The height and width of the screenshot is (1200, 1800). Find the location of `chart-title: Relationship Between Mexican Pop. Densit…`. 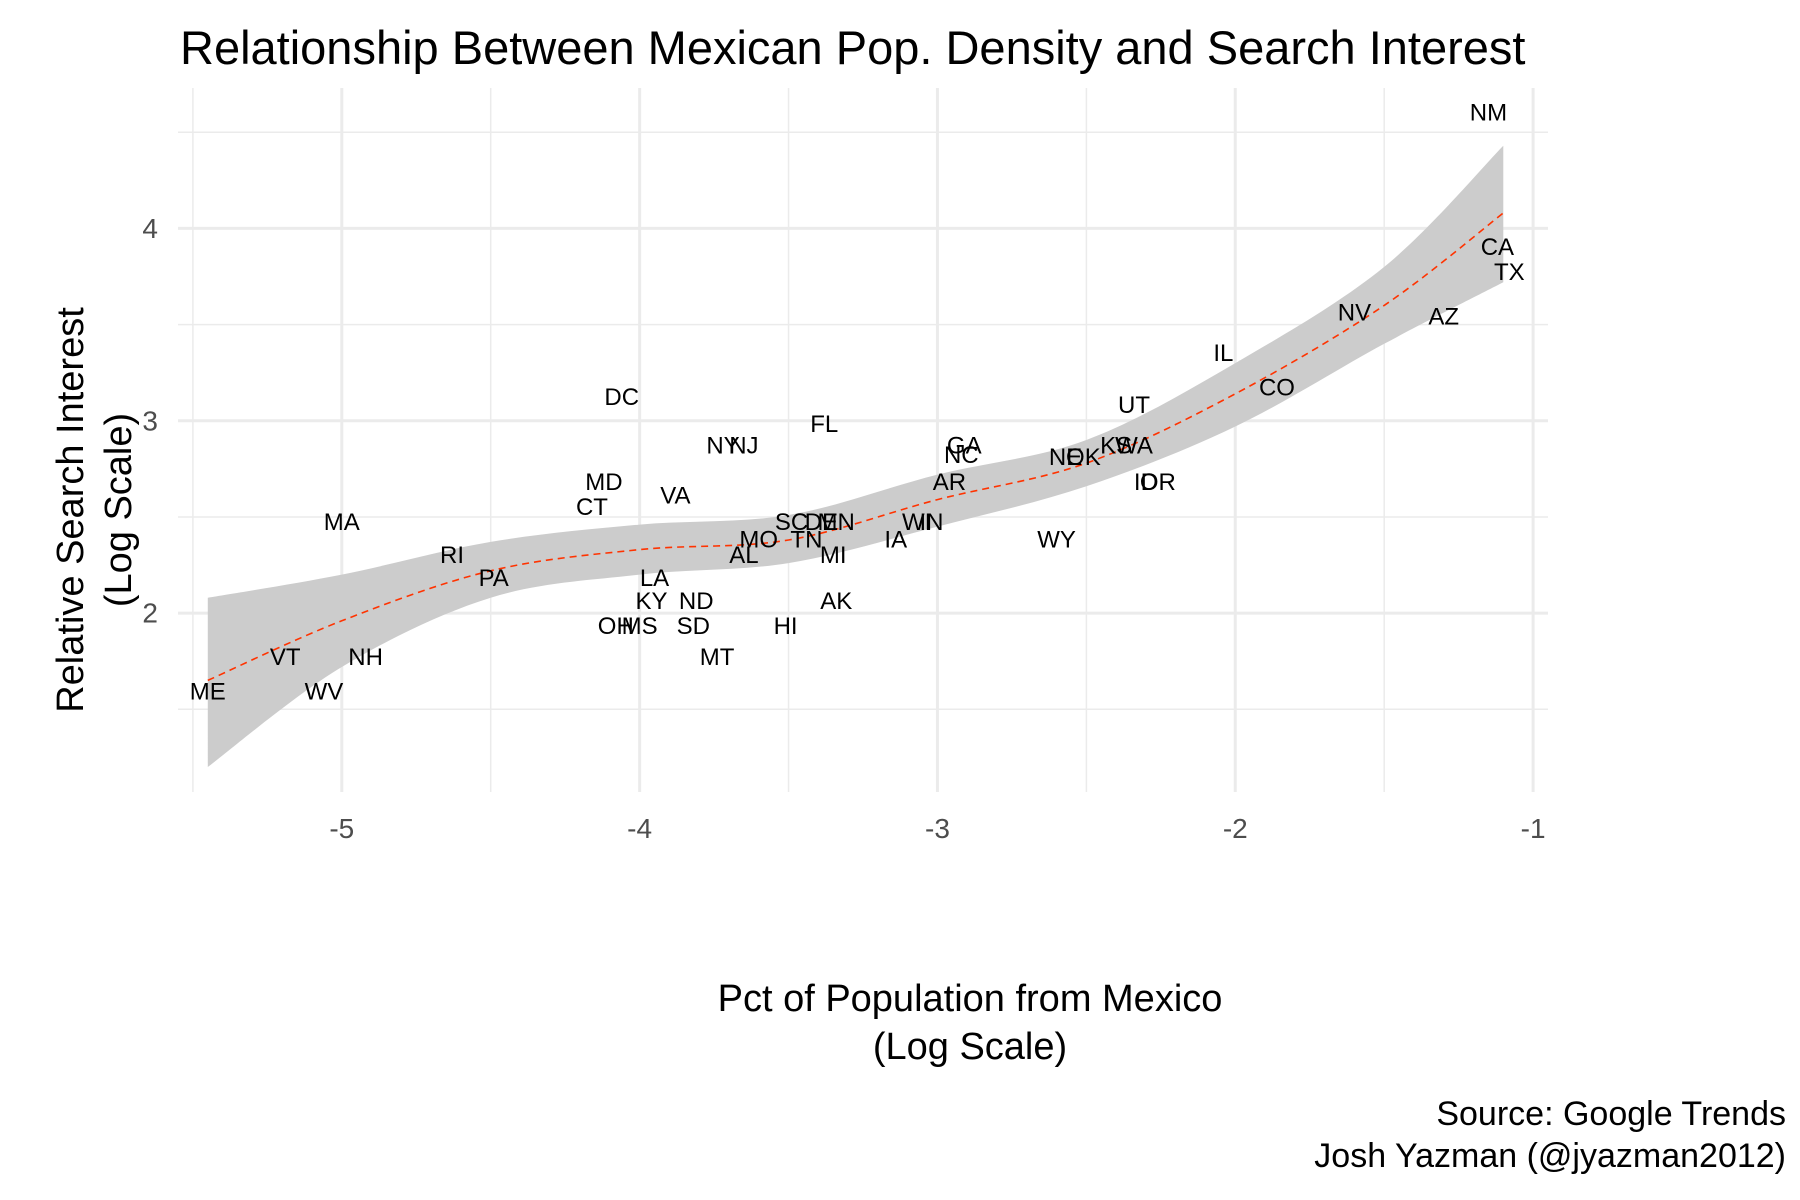

chart-title: Relationship Between Mexican Pop. Densit… is located at coordinates (853, 47).